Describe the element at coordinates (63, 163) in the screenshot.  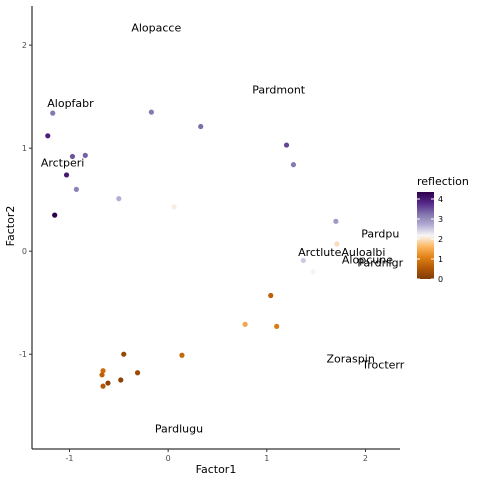
I see `point-label: Arctperi` at that location.